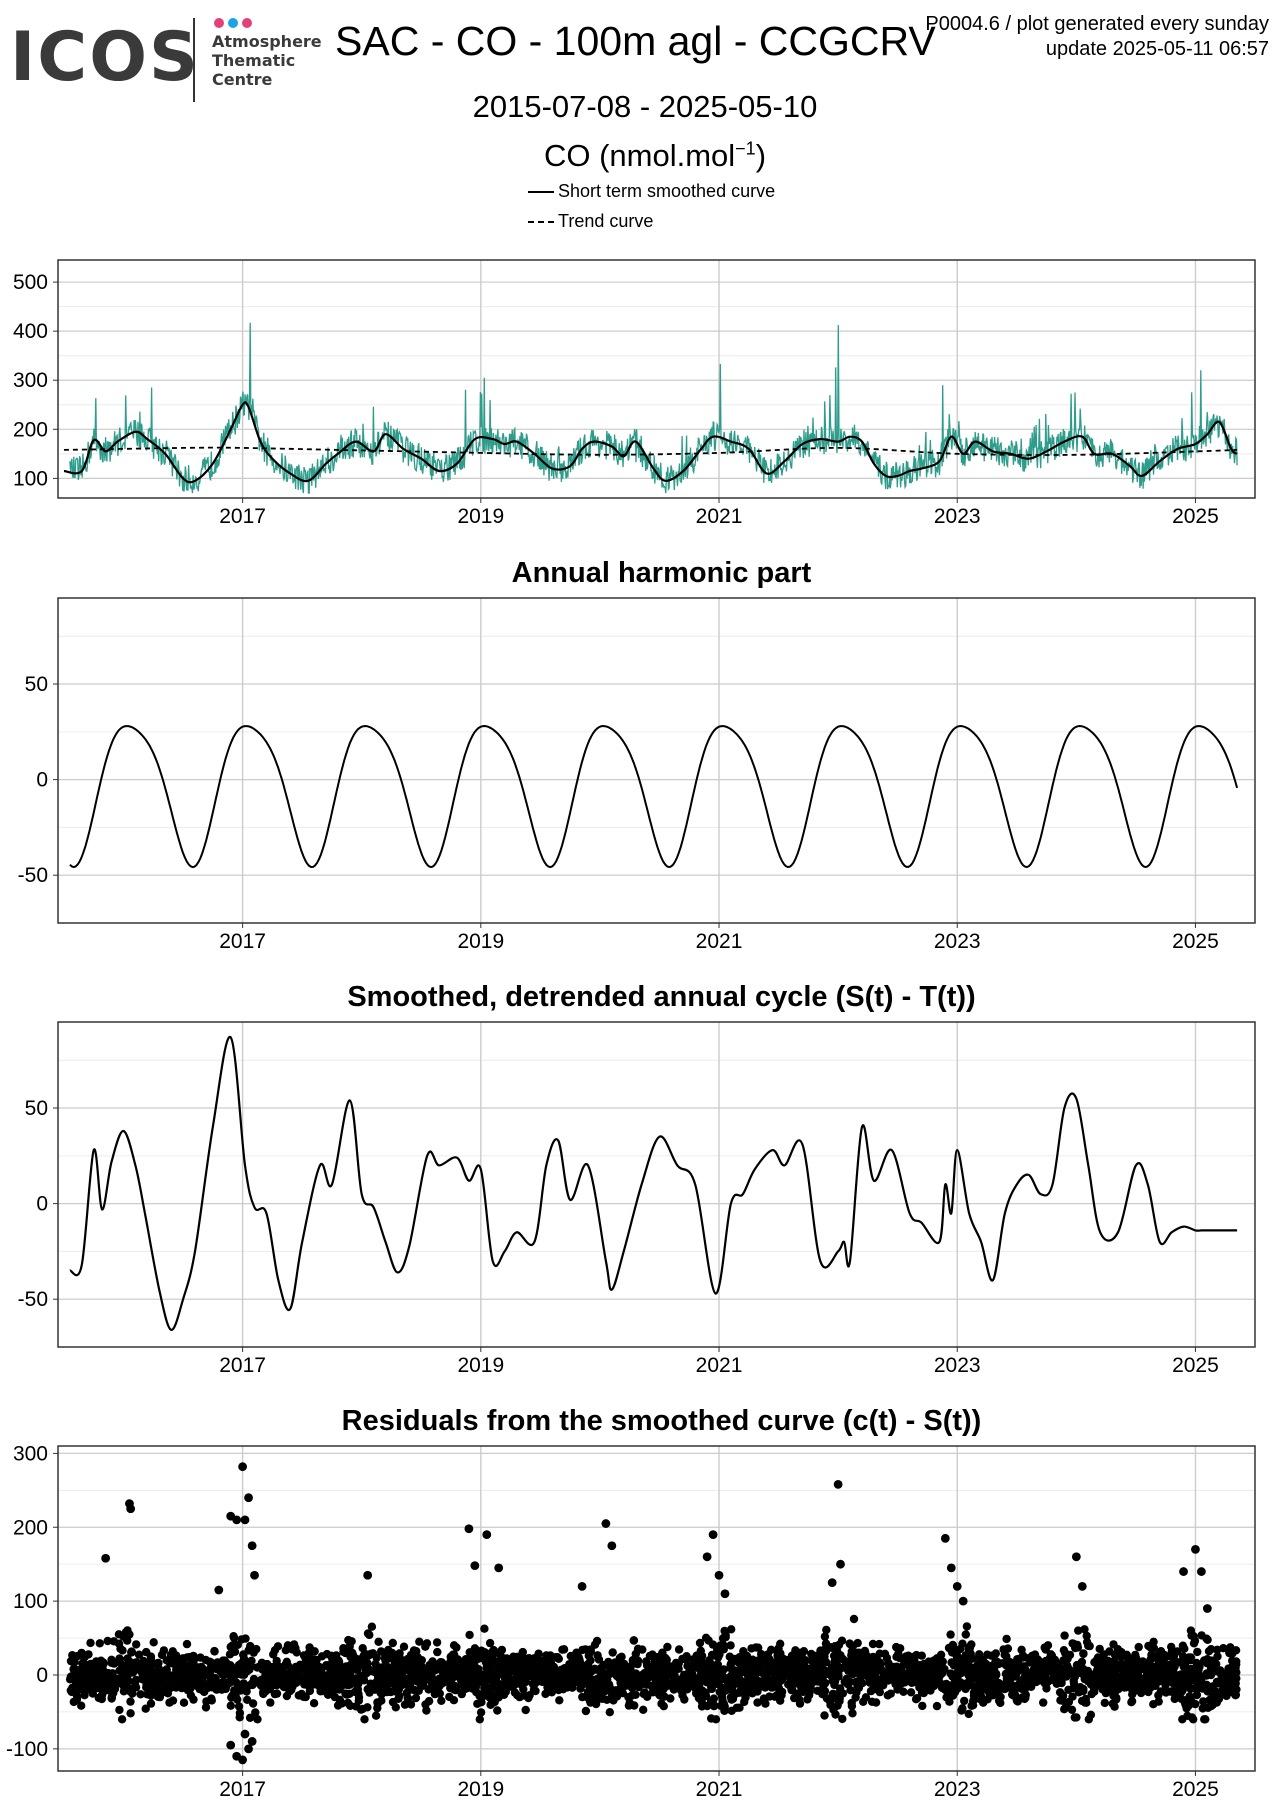 This screenshot has width=1275, height=1800. What do you see at coordinates (667, 191) in the screenshot?
I see `legend-solid-label: Short term smoothed curve` at bounding box center [667, 191].